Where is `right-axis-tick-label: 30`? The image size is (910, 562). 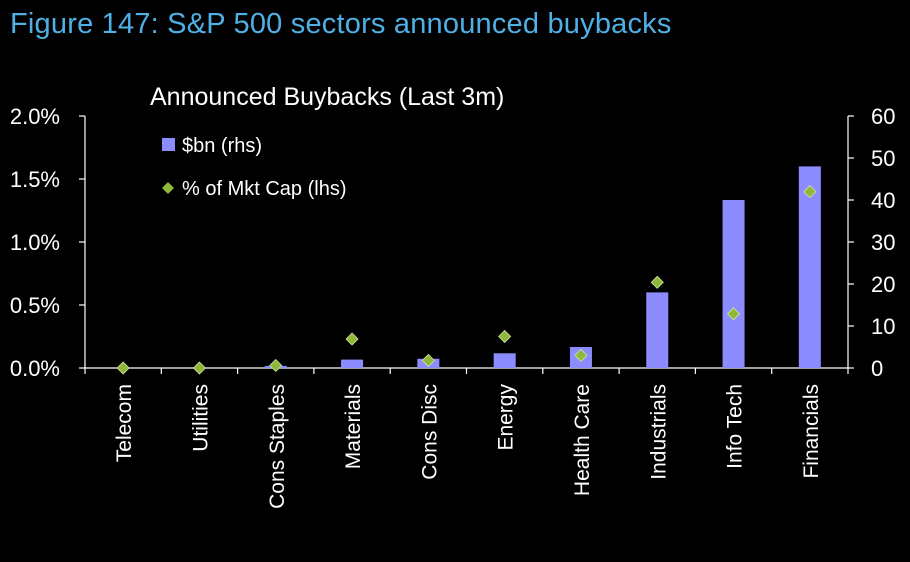 right-axis-tick-label: 30 is located at coordinates (883, 242).